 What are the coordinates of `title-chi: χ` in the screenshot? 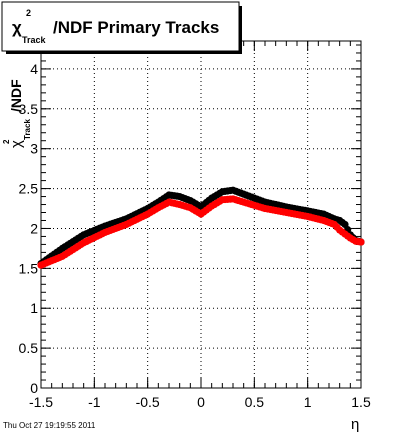 It's located at (17, 27).